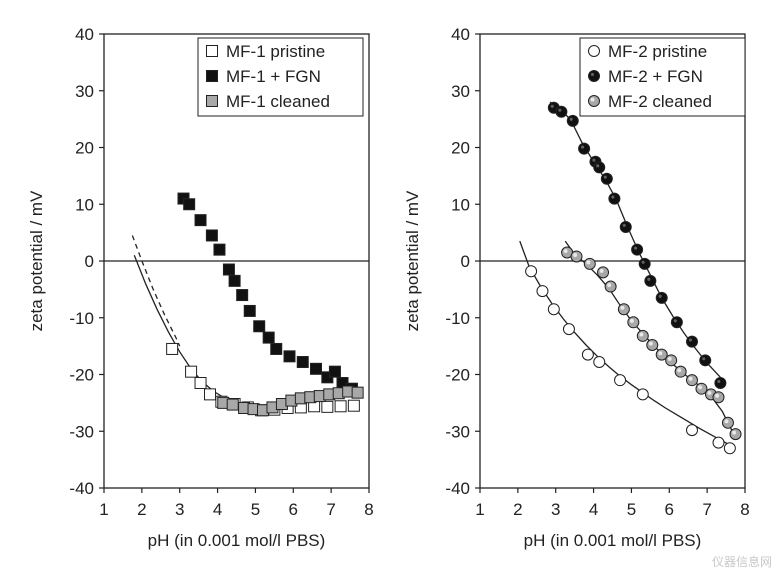  Describe the element at coordinates (290, 401) in the screenshot. I see `series-mf-1-cleaned` at that location.